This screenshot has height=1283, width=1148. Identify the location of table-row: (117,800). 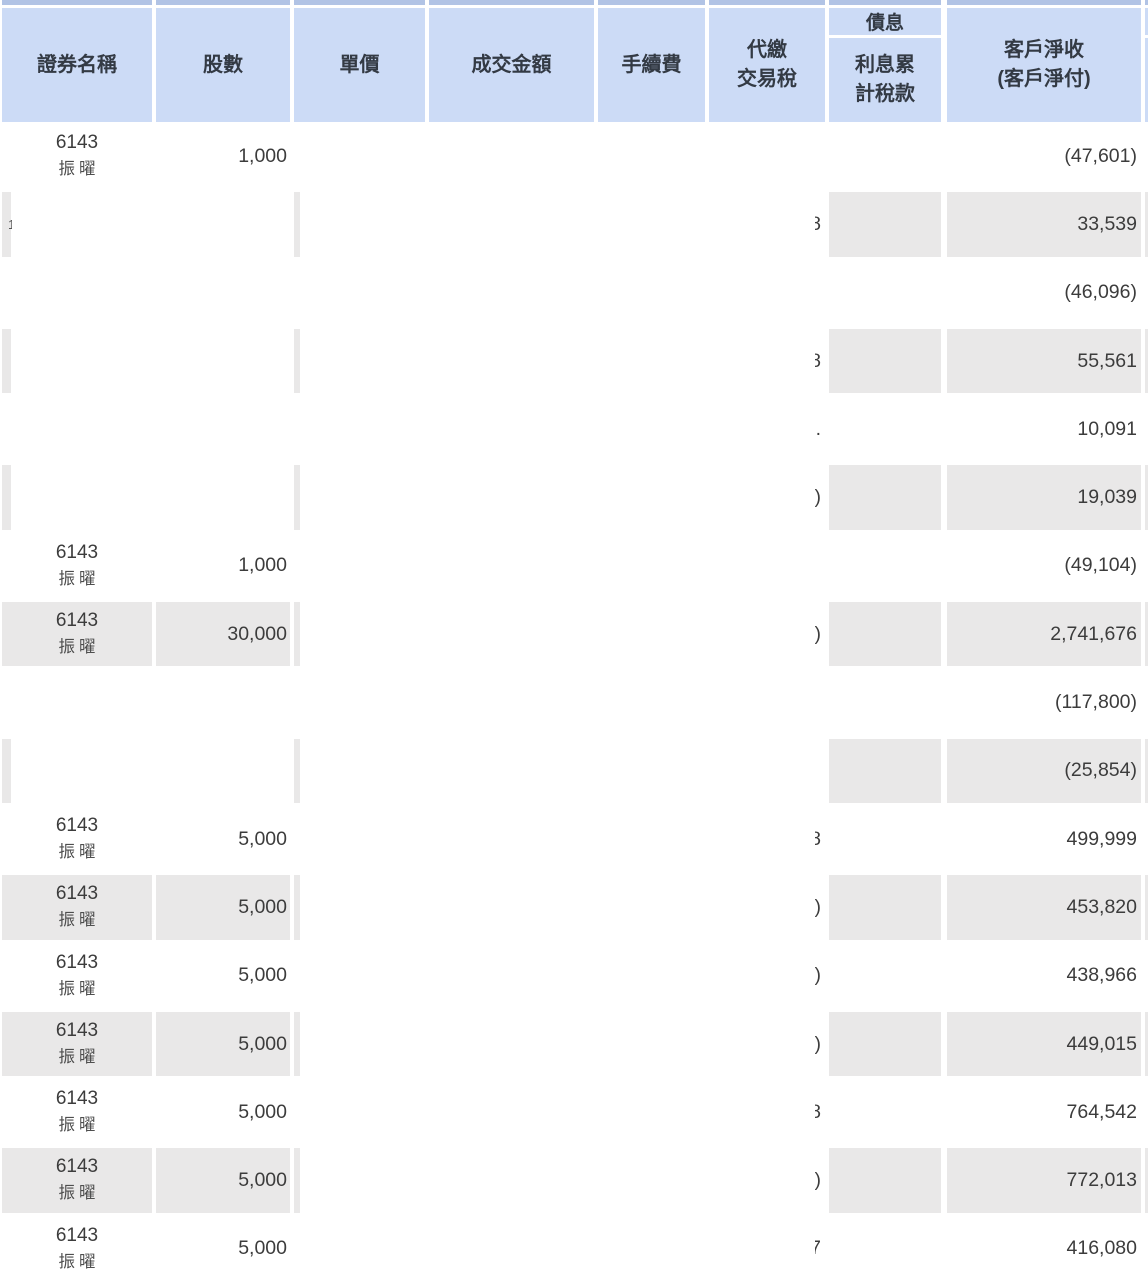
(574, 702).